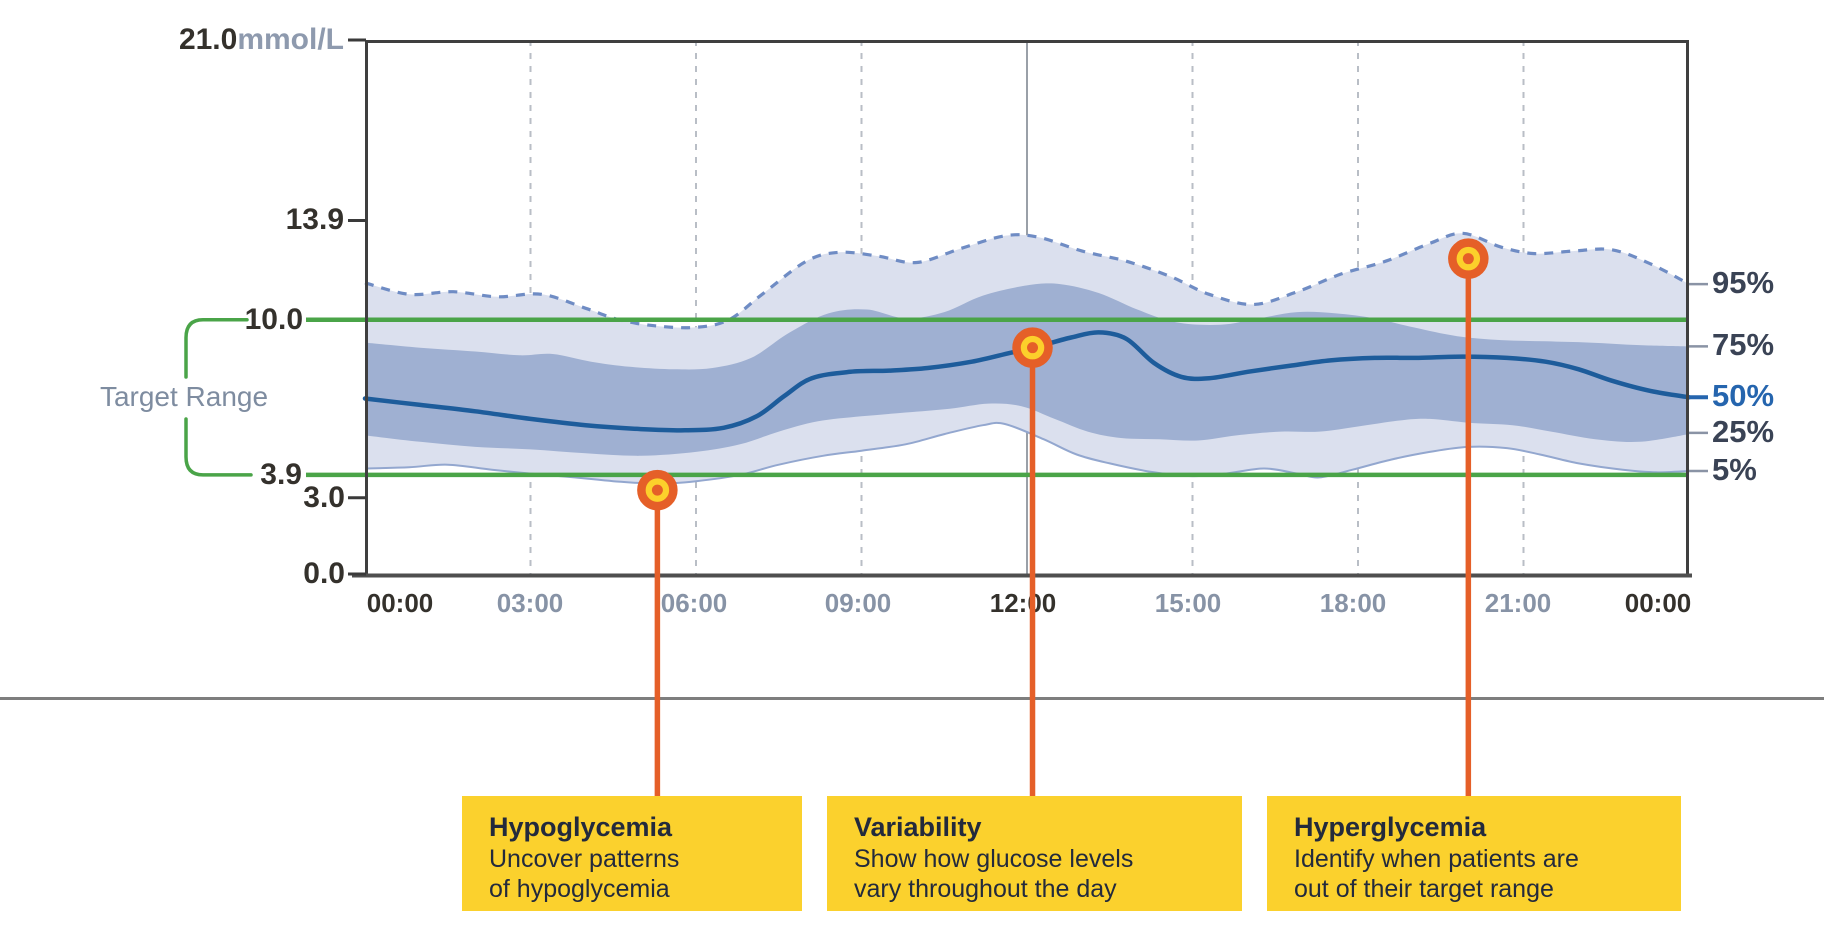 This screenshot has height=938, width=1824. Describe the element at coordinates (1188, 603) in the screenshot. I see `x-tick-1500: 15:00` at that location.